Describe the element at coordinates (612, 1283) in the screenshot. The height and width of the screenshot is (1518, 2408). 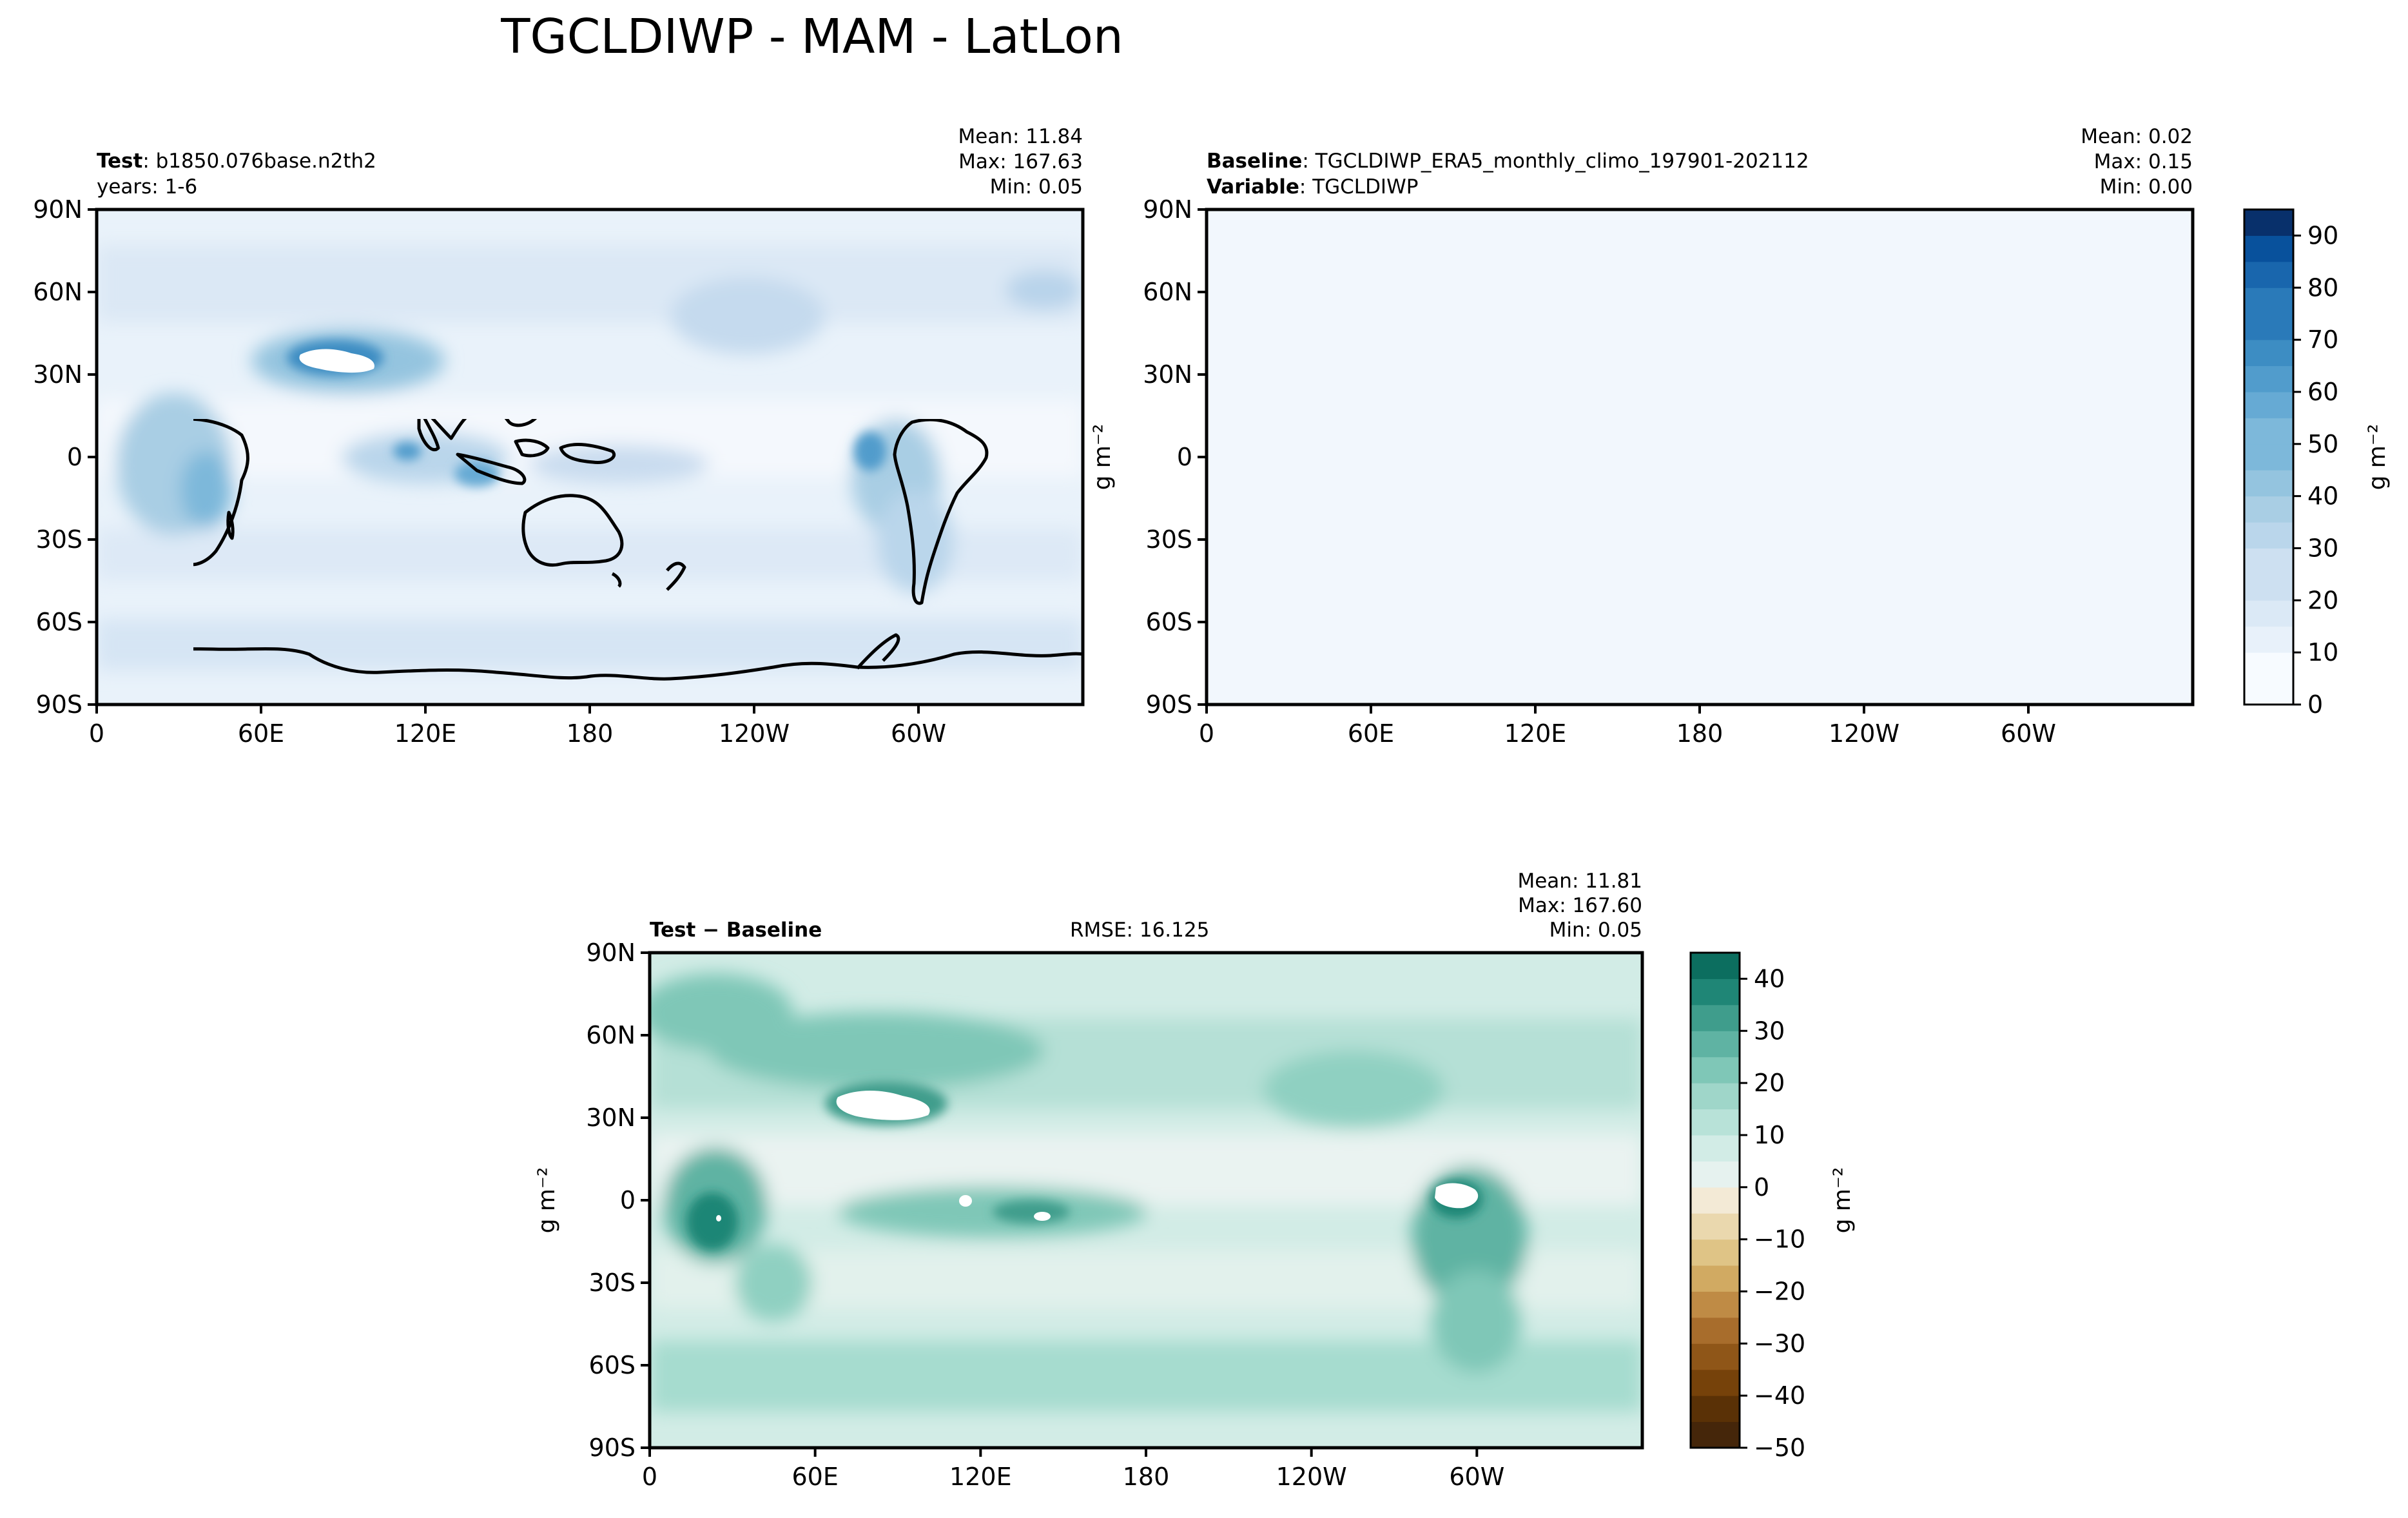
I see `lat-tick-label: 30S` at that location.